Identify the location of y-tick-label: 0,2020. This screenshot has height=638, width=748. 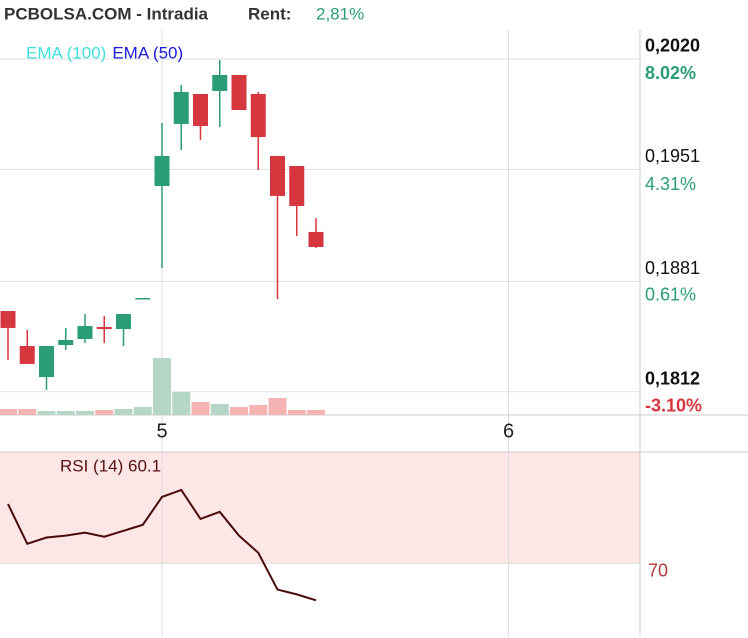
(672, 46).